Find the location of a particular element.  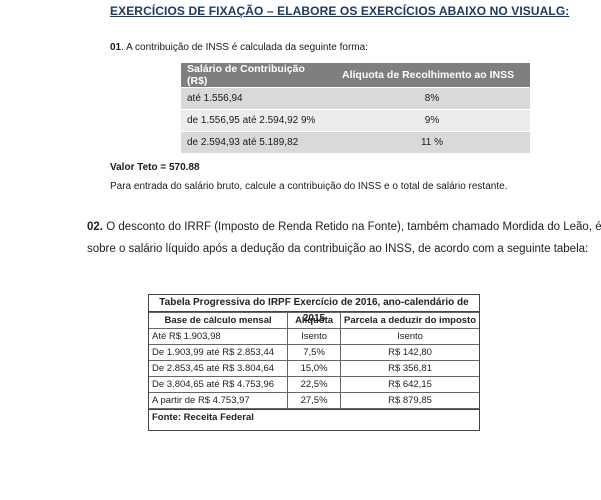

table-row: Até R$ 1.903,98 Isento Isento is located at coordinates (314, 336).